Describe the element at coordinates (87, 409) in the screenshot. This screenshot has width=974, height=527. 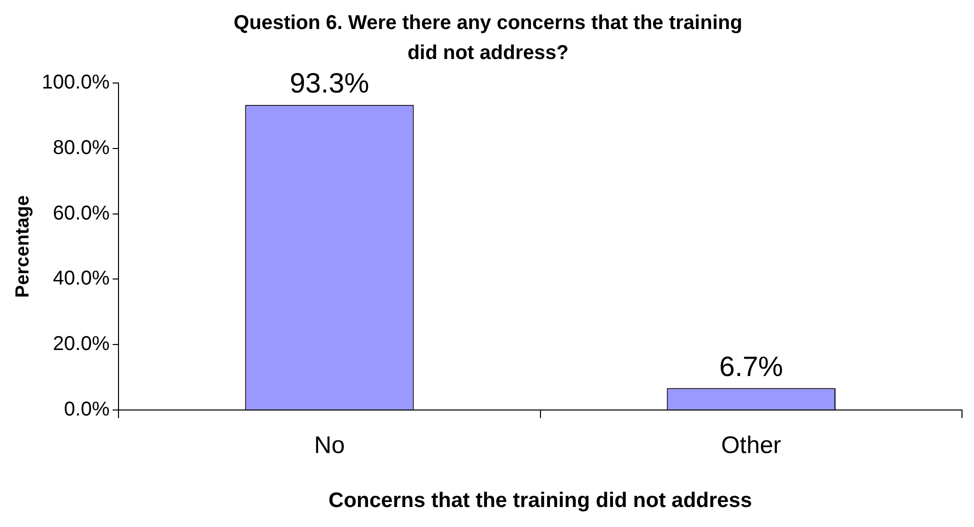
I see `y-tick-label: 0.0%` at that location.